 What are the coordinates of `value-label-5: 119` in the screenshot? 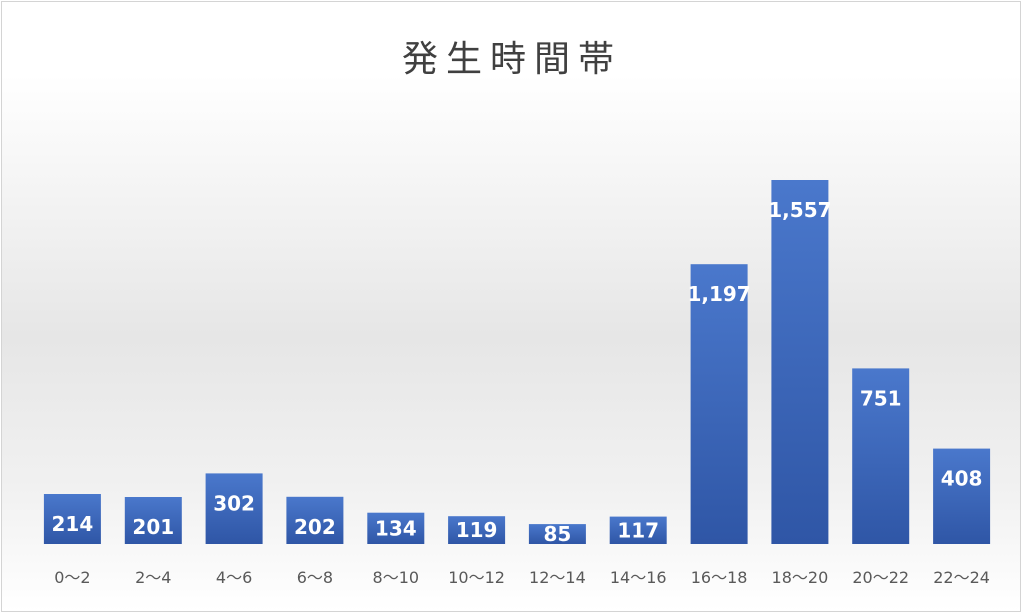 It's located at (477, 530).